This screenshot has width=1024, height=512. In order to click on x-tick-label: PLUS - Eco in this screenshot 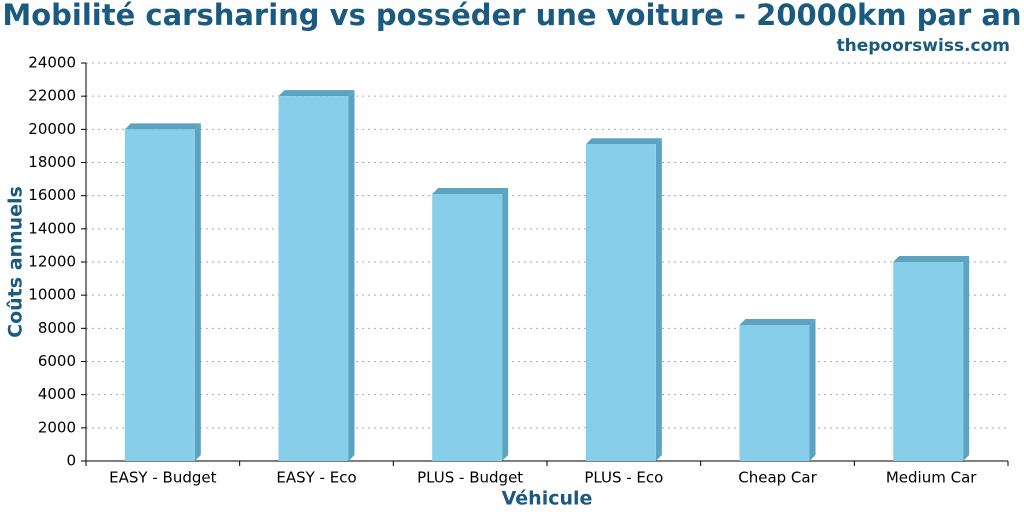, I will do `click(623, 478)`.